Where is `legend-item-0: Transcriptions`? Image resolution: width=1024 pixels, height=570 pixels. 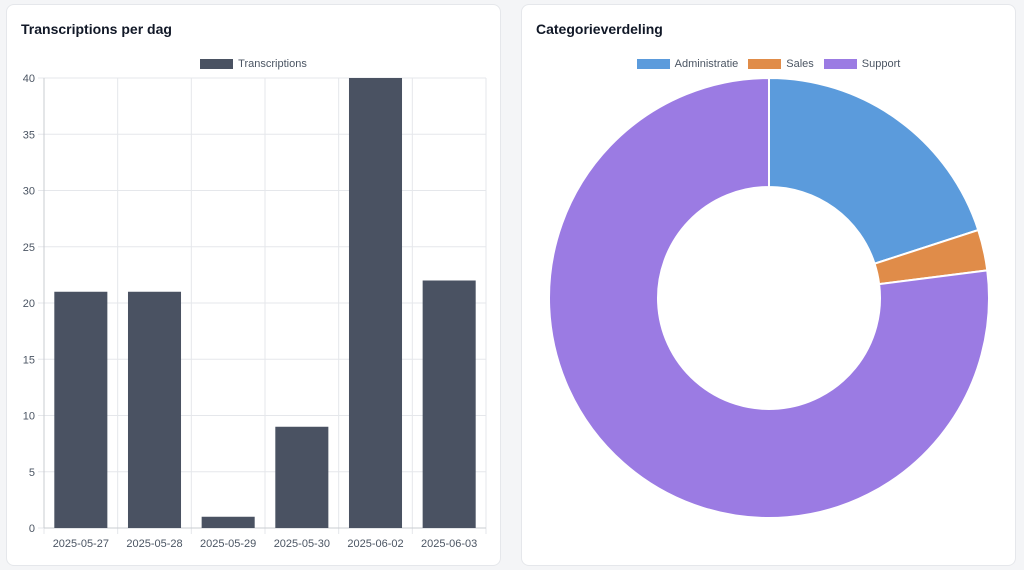 legend-item-0: Transcriptions is located at coordinates (253, 64).